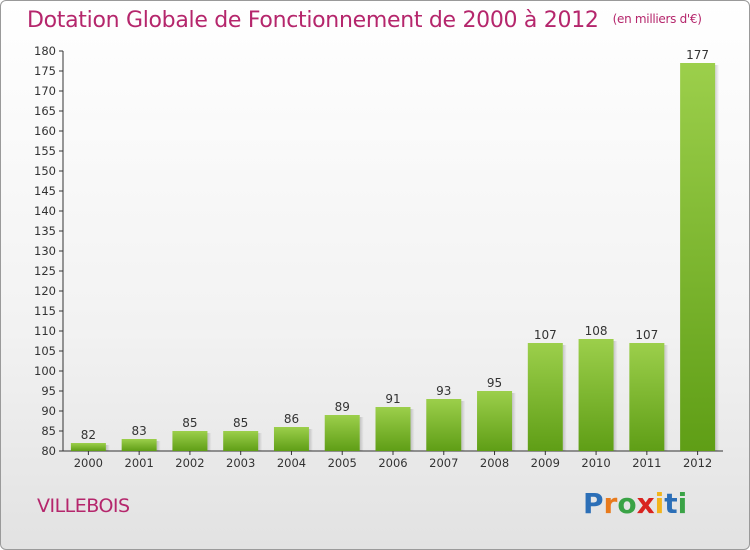  Describe the element at coordinates (83, 506) in the screenshot. I see `commune-name: VILLEBOIS` at that location.